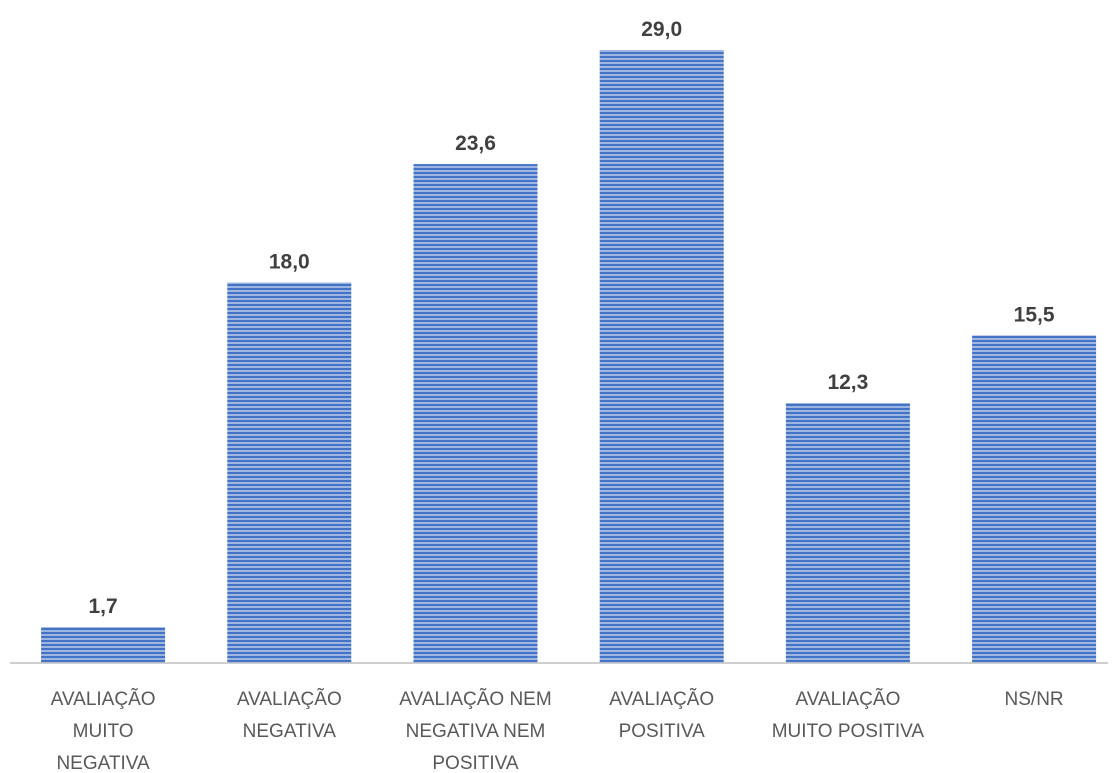 The height and width of the screenshot is (773, 1115). I want to click on category-label-line: MUITO, so click(103, 731).